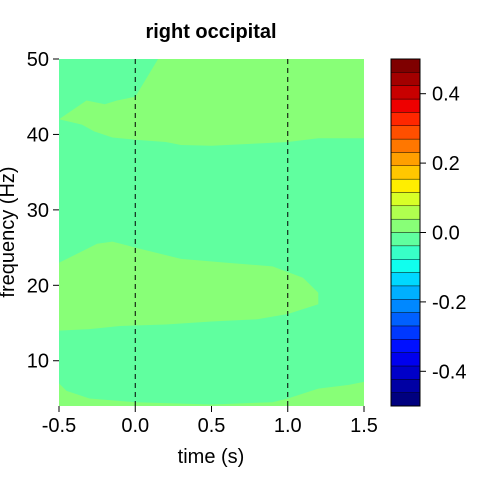 The height and width of the screenshot is (480, 480). Describe the element at coordinates (446, 95) in the screenshot. I see `colorbar-tick-label: 0.4` at that location.